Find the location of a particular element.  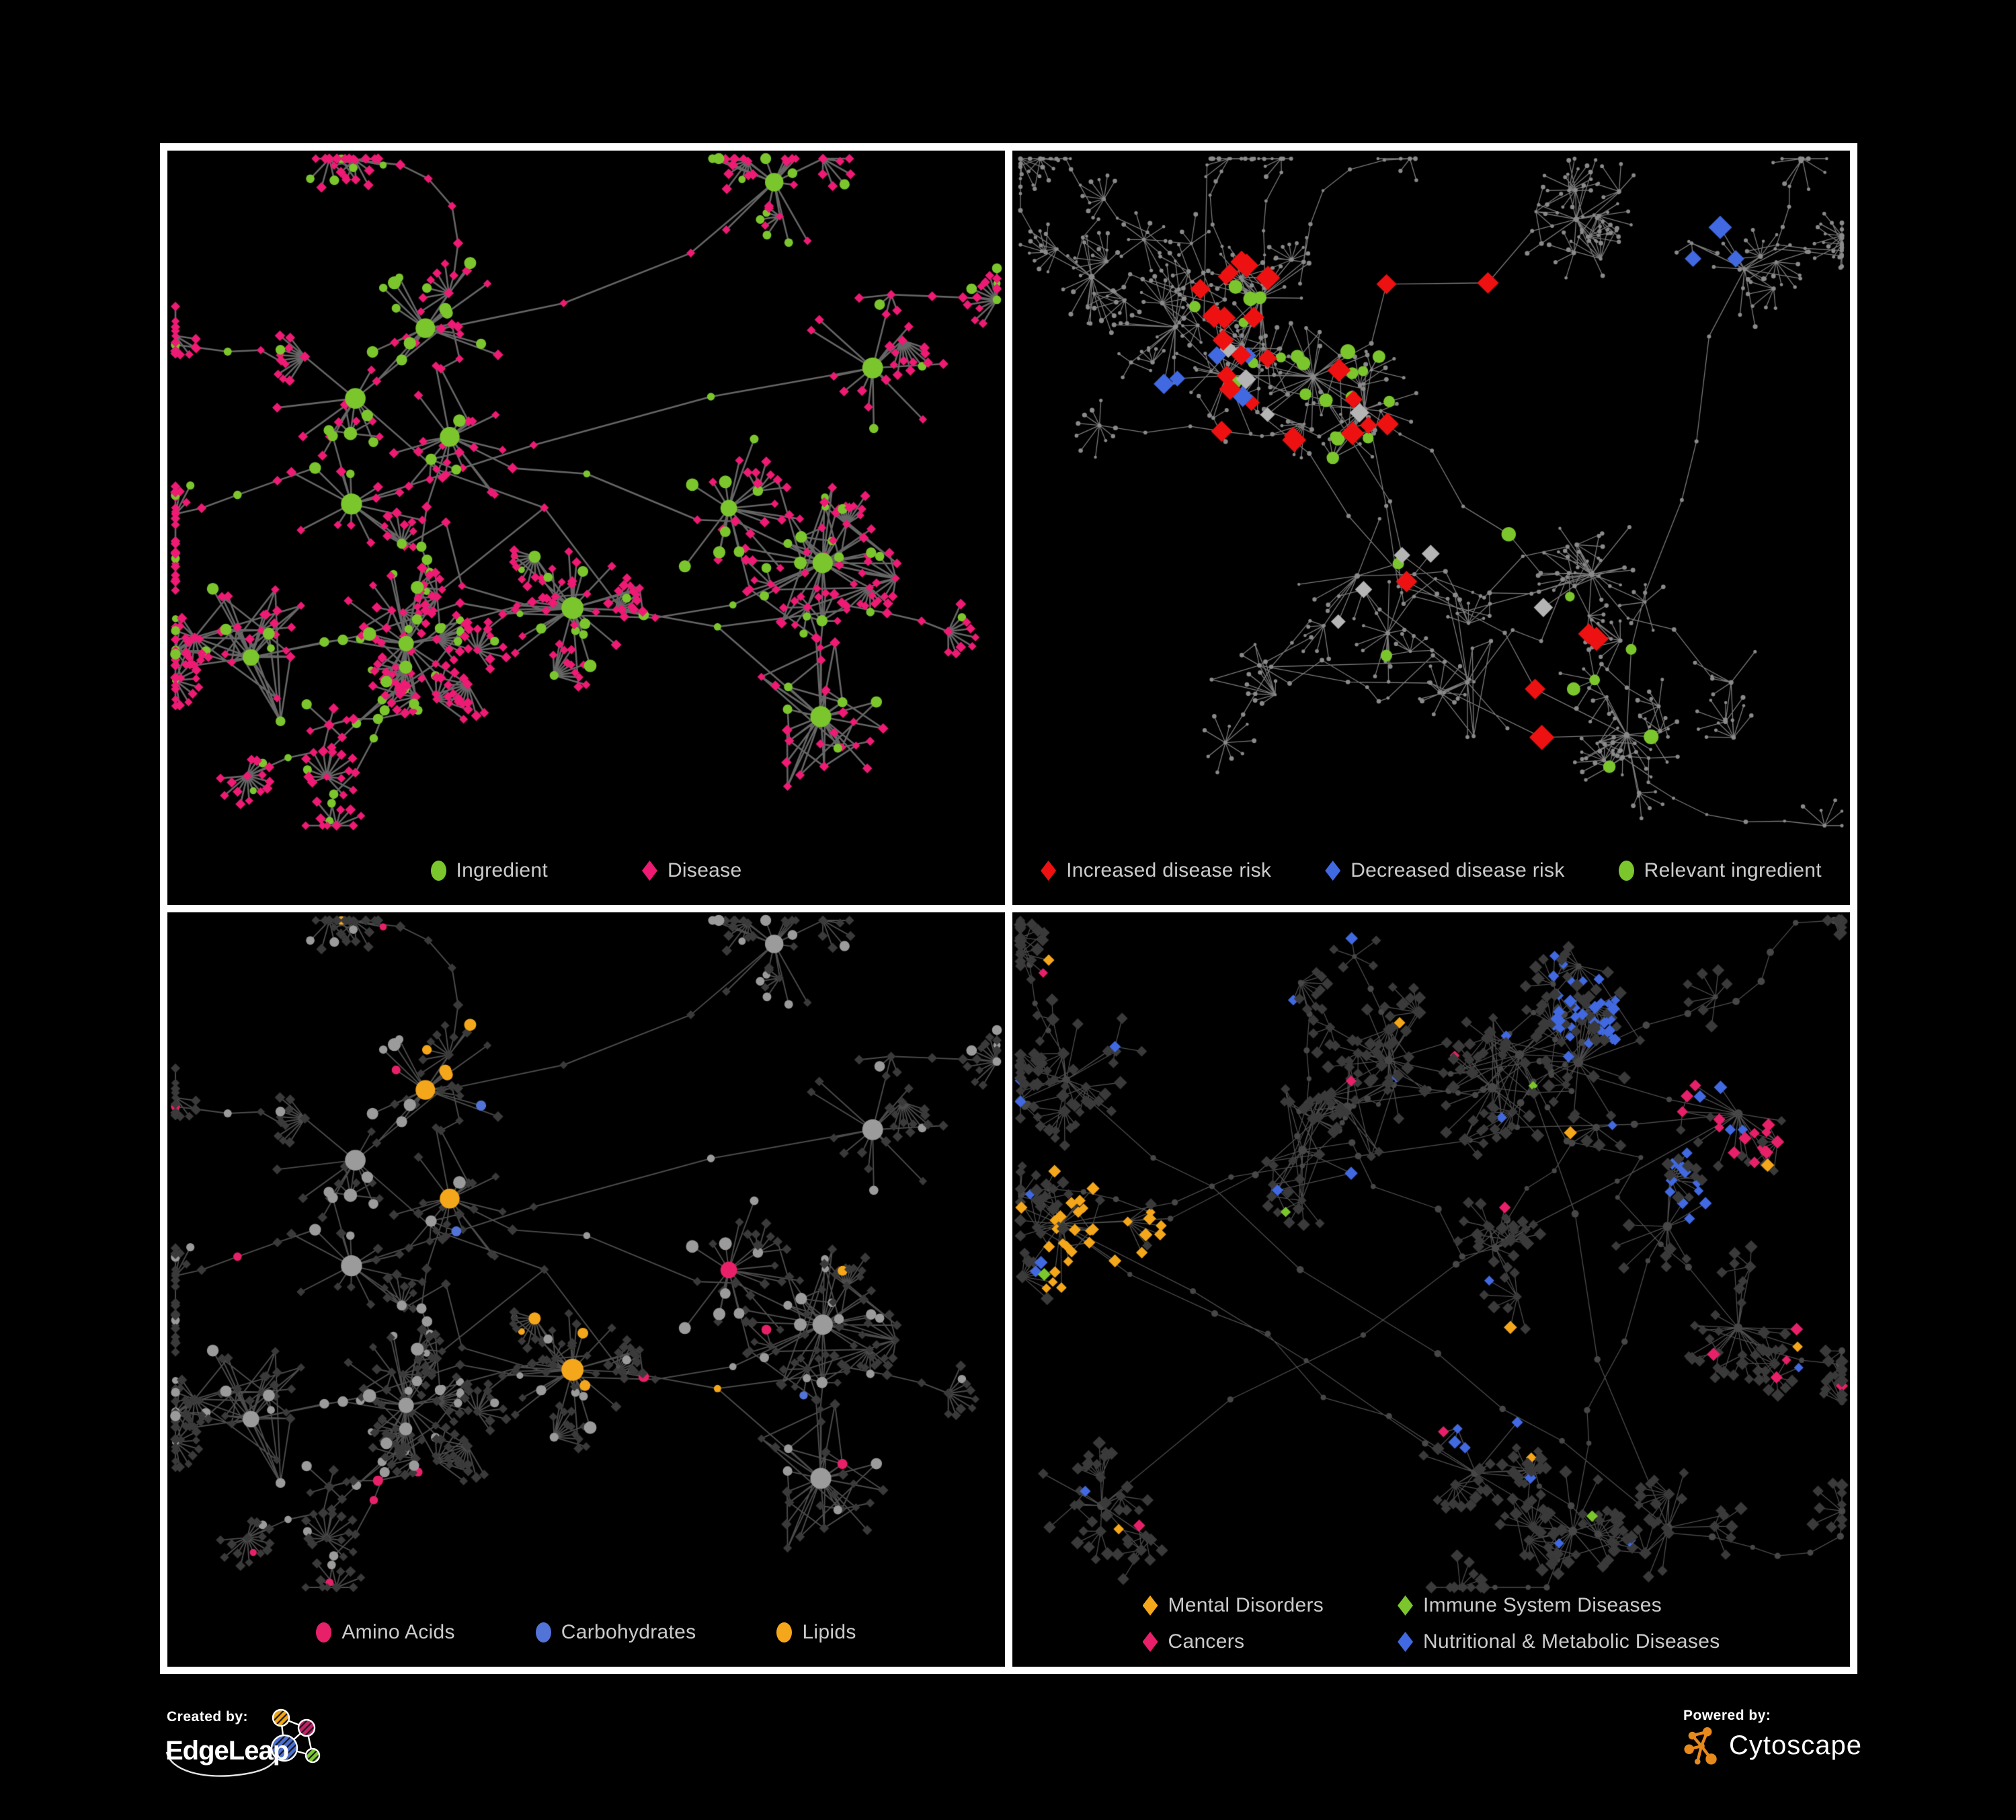

legend-label: Disease is located at coordinates (704, 870).